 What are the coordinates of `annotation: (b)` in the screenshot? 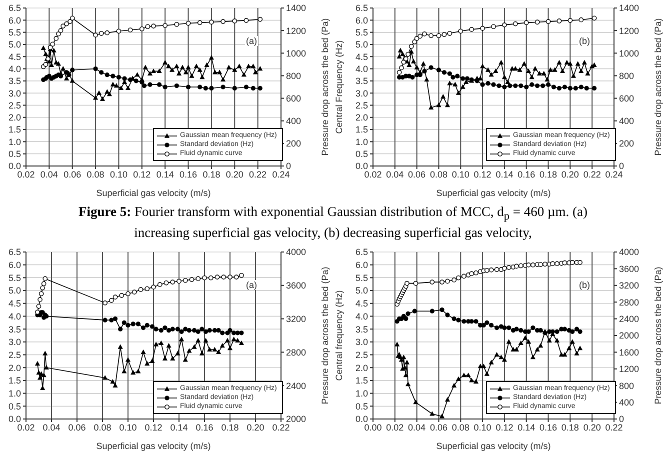 It's located at (584, 41).